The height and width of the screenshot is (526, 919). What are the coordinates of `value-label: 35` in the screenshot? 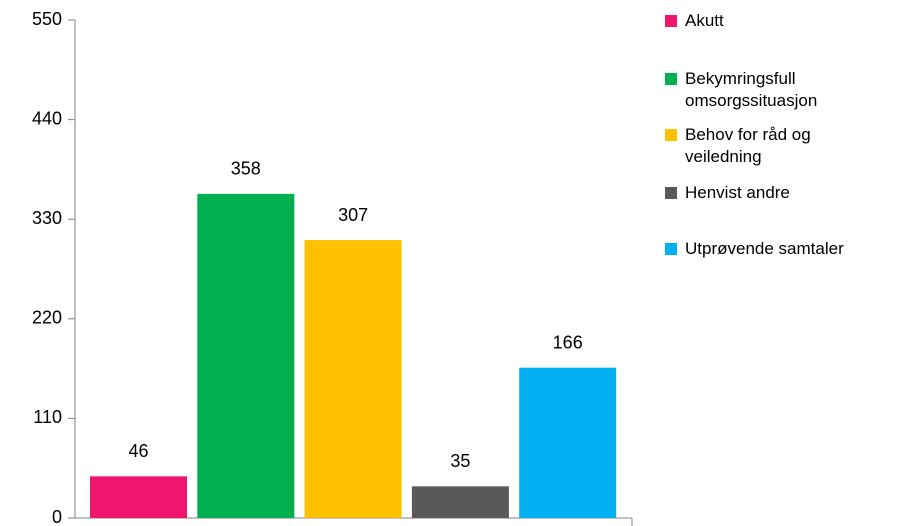 It's located at (460, 461).